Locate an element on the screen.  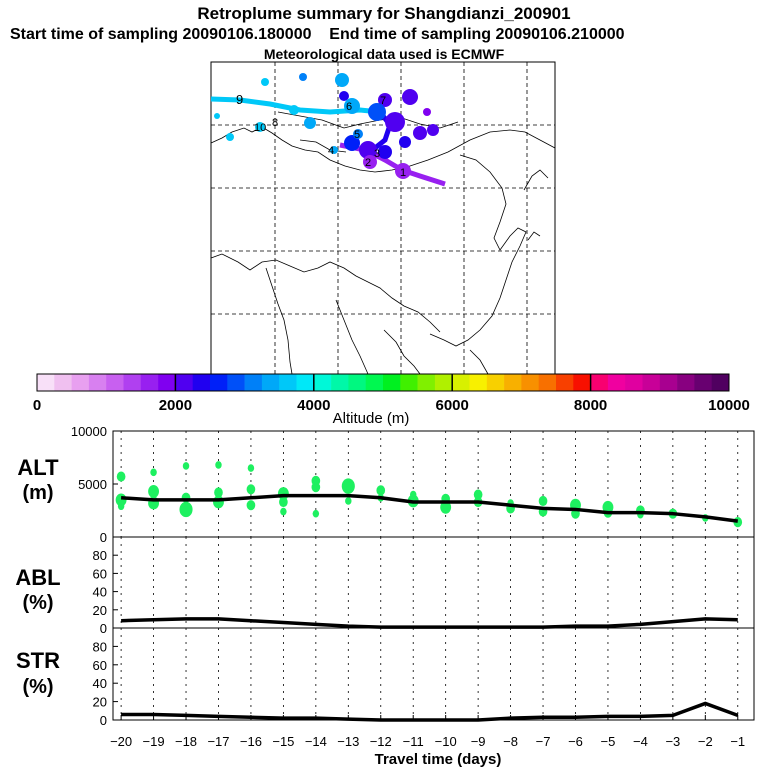
x-tick-label: −11 is located at coordinates (413, 741).